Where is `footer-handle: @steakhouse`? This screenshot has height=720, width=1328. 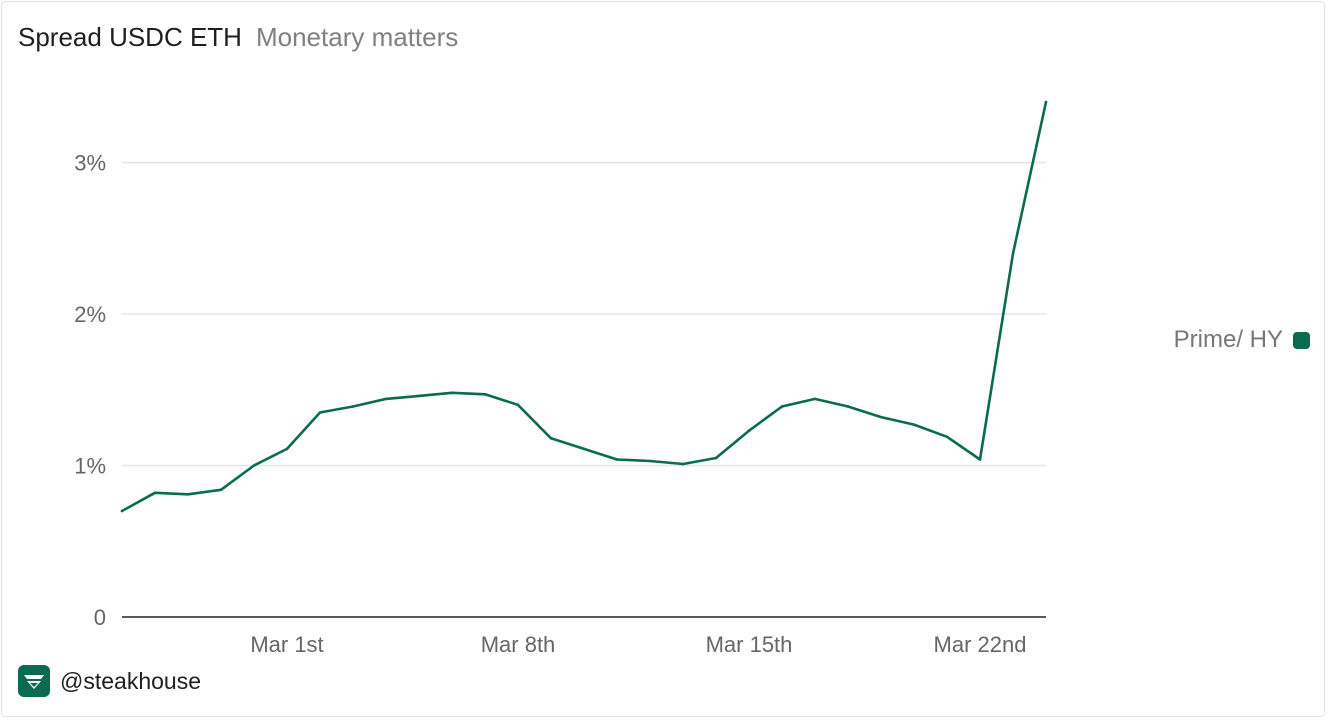
footer-handle: @steakhouse is located at coordinates (130, 680).